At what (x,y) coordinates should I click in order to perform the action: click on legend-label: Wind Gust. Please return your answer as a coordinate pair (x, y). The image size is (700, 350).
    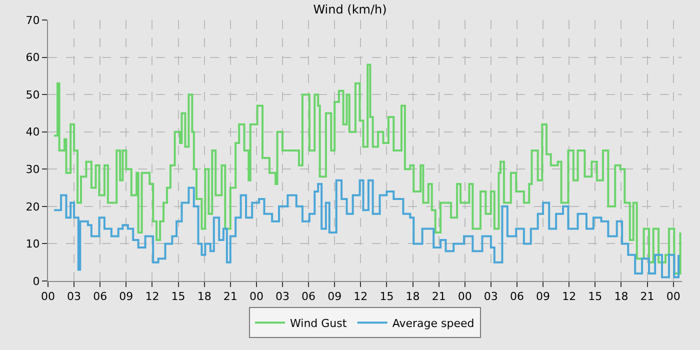
    Looking at the image, I should click on (319, 323).